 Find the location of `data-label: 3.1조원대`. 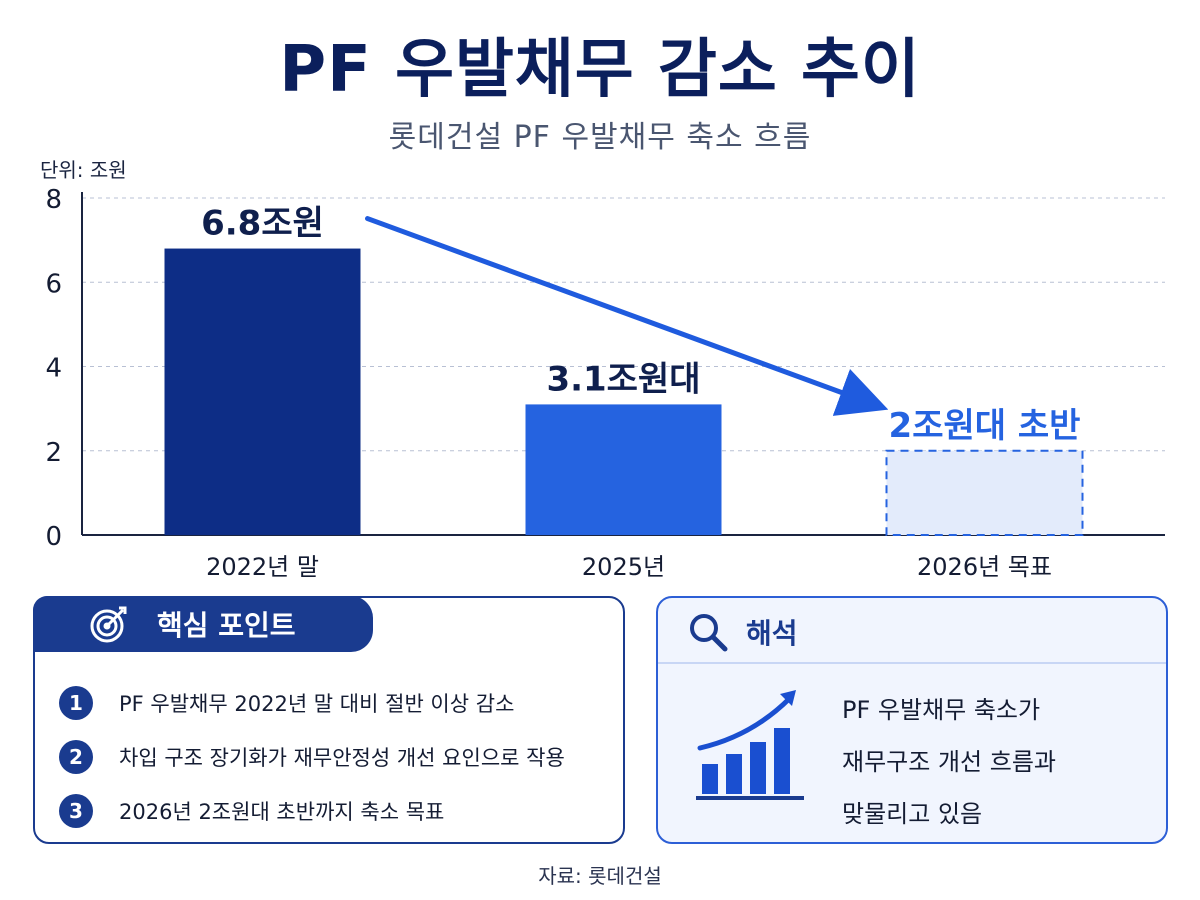

data-label: 3.1조원대 is located at coordinates (623, 379).